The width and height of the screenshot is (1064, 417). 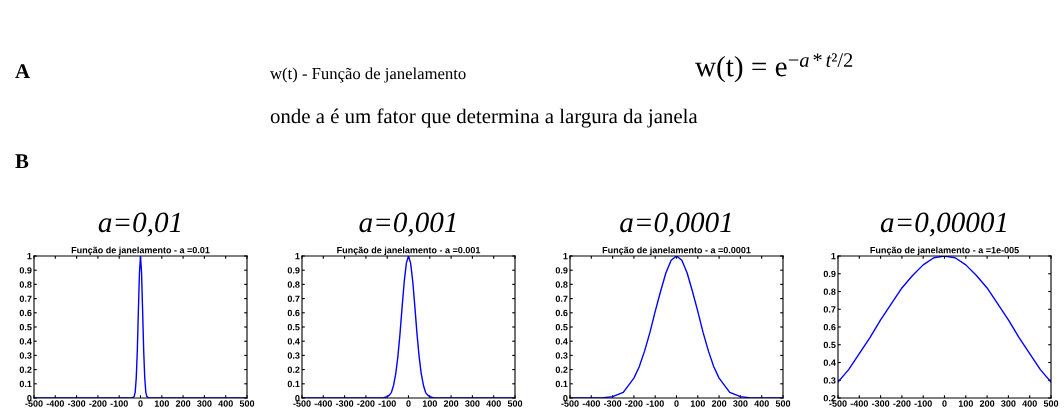 I want to click on chart-subtitle: Função de janelamento - a =0.0001, so click(x=676, y=251).